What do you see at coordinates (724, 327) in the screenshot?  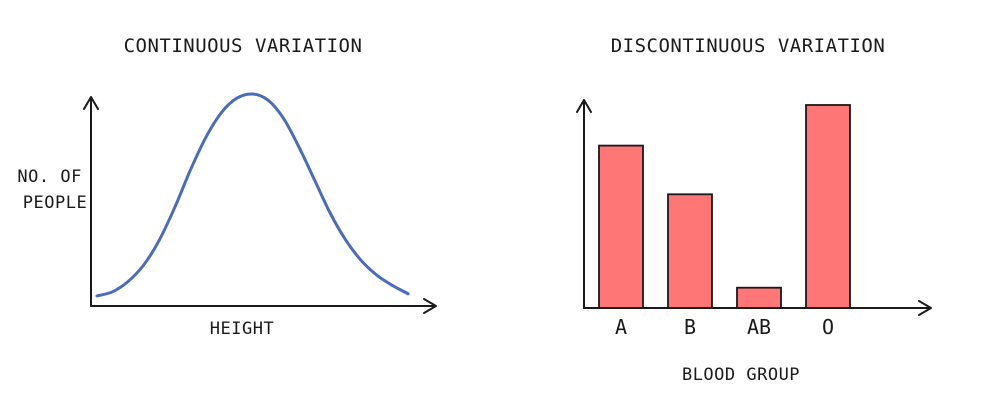 I see `discontinuous-tick-labels: A B AB O` at bounding box center [724, 327].